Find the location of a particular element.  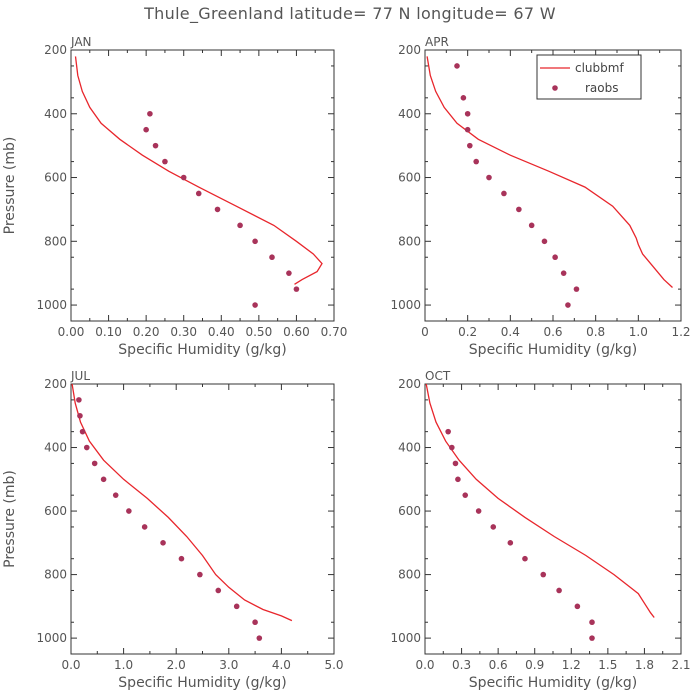

x-tick-label: 0.00 is located at coordinates (71, 332).